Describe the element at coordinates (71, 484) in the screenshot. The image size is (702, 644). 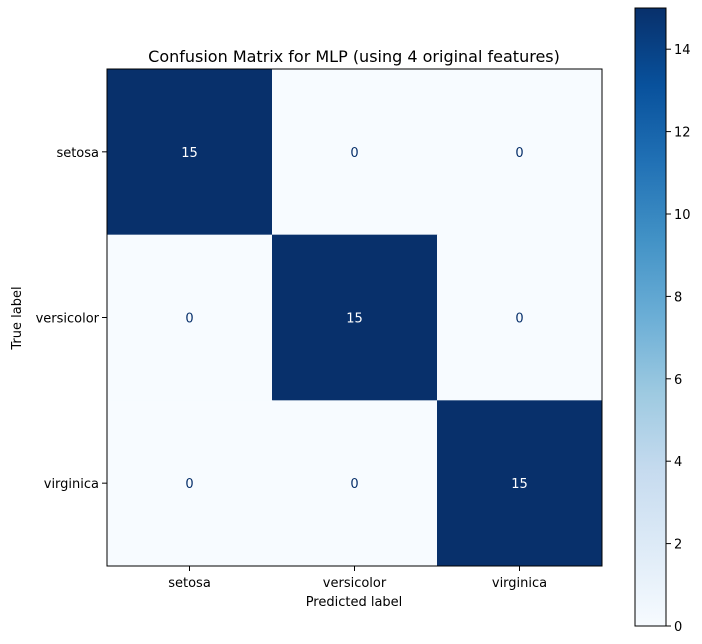
I see `y-tick-label: virginica` at that location.